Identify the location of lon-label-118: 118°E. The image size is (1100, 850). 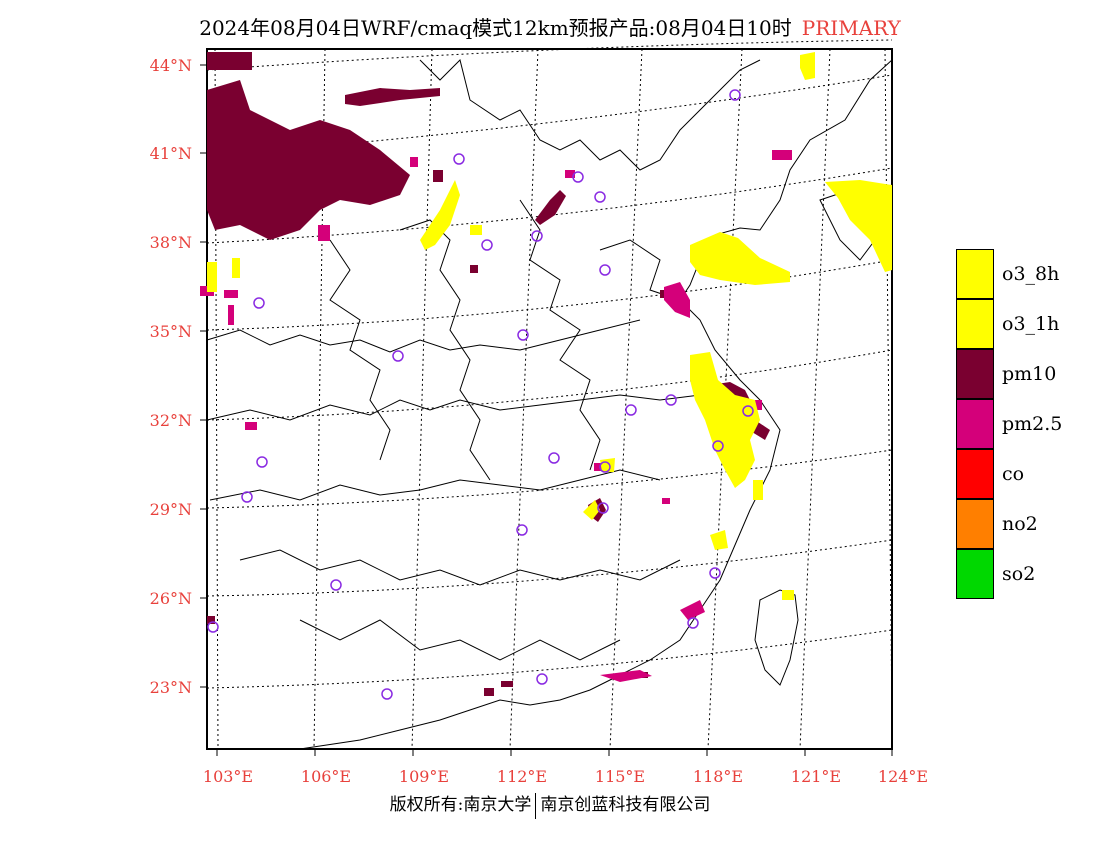
(718, 776).